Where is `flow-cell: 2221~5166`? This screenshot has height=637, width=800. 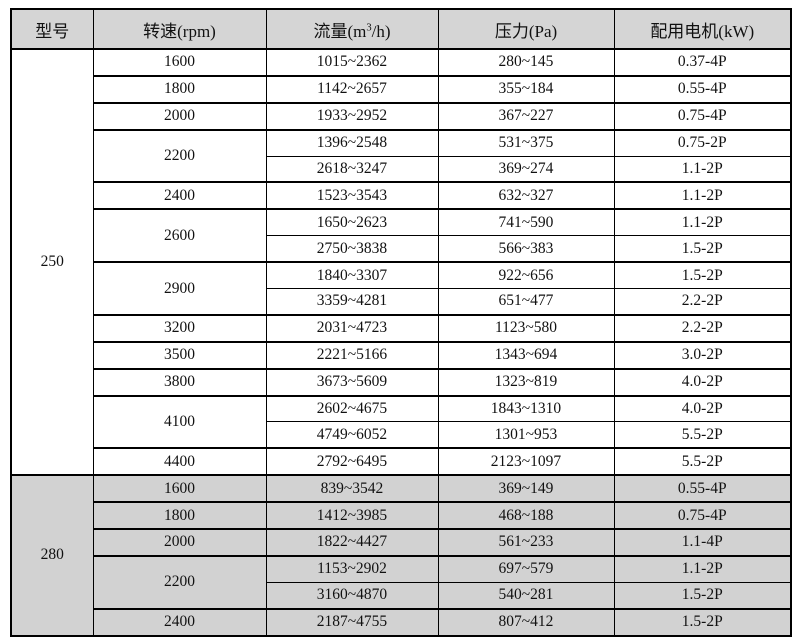 flow-cell: 2221~5166 is located at coordinates (352, 355).